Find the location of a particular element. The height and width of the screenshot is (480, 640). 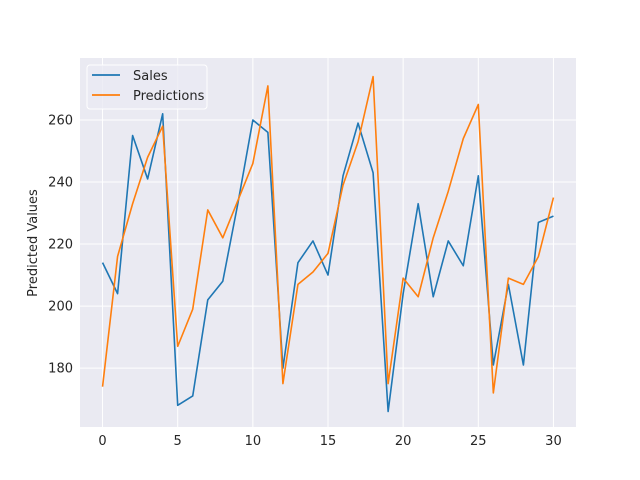

legend-box is located at coordinates (147, 87).